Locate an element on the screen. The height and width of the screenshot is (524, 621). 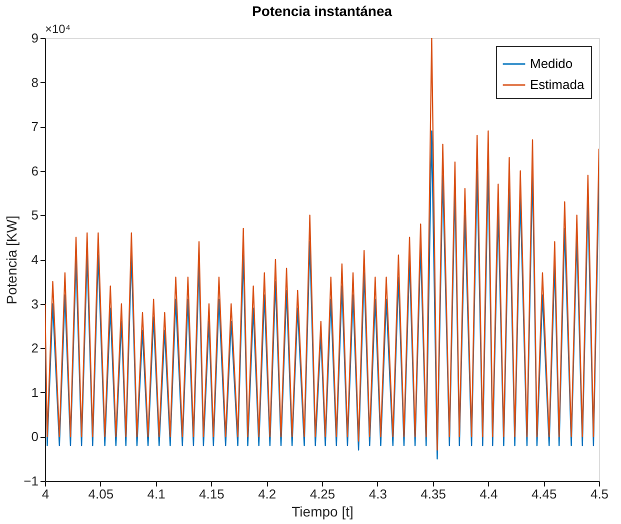
x-tick-label: 4.3 is located at coordinates (377, 494).